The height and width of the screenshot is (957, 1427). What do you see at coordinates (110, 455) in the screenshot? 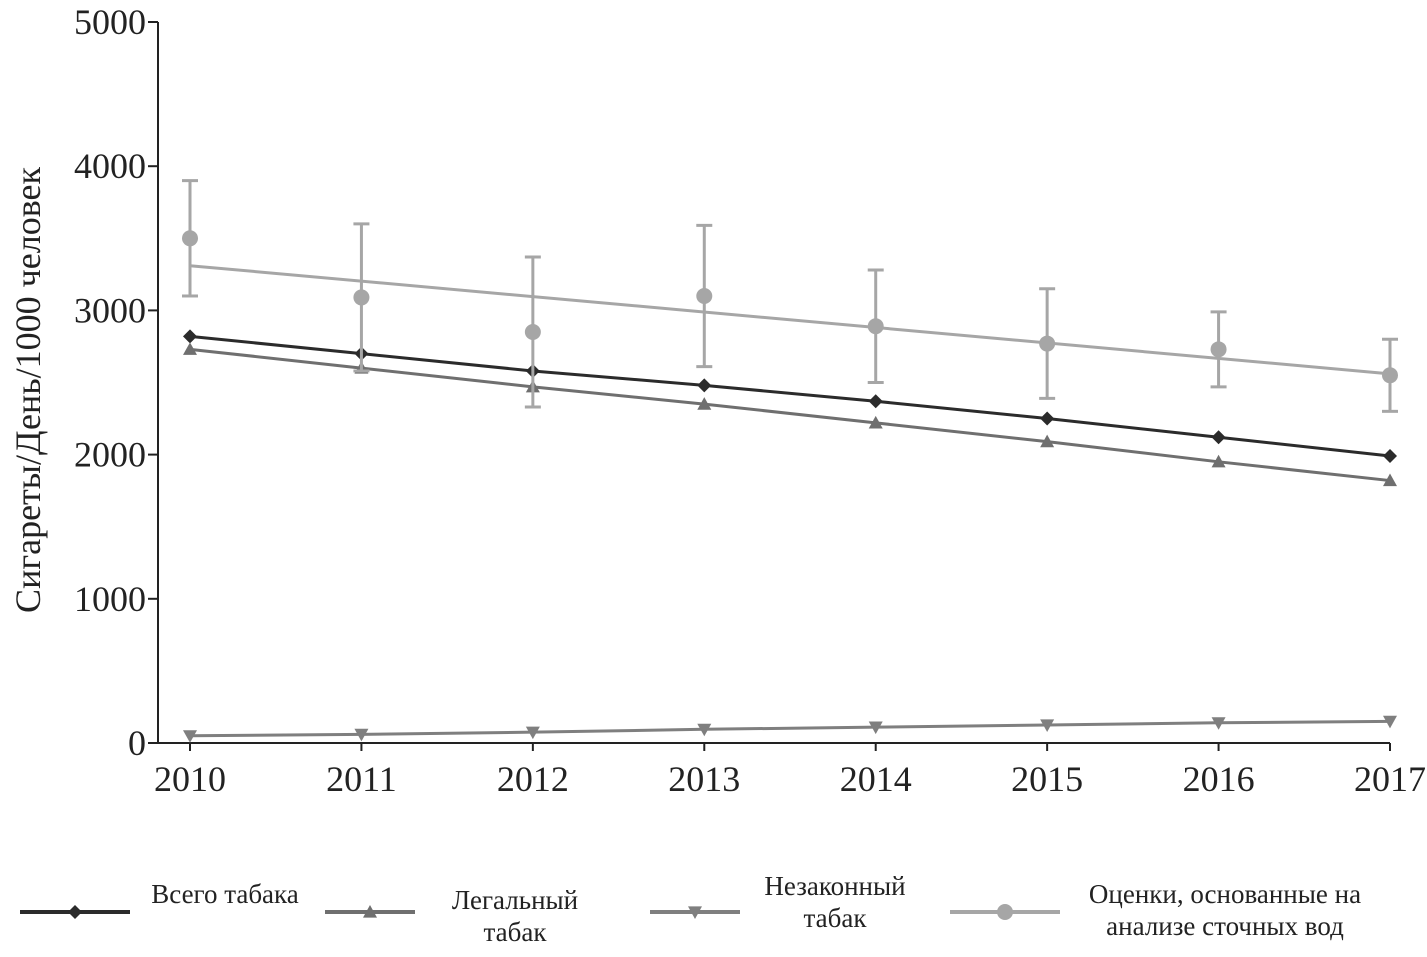
I see `y-tick-label: 2000` at bounding box center [110, 455].